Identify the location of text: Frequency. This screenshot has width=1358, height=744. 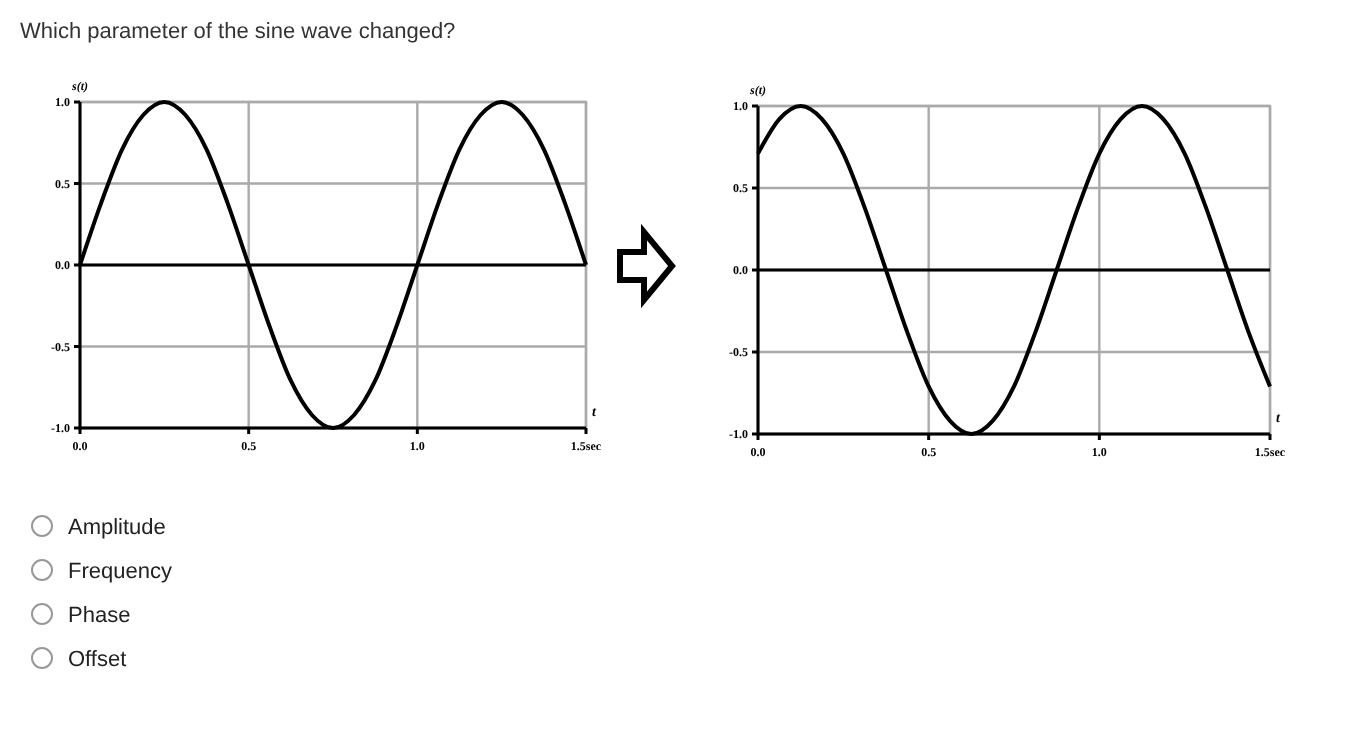
(120, 572).